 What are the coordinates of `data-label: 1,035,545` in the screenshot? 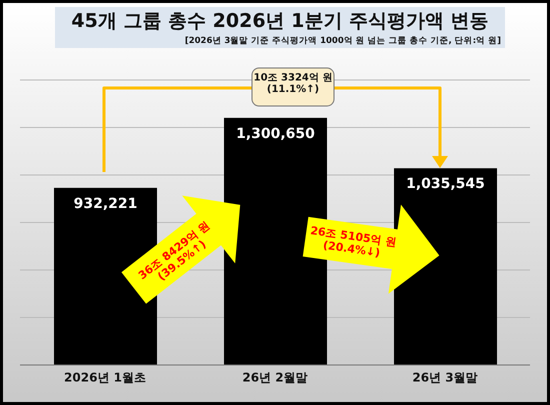 It's located at (445, 184).